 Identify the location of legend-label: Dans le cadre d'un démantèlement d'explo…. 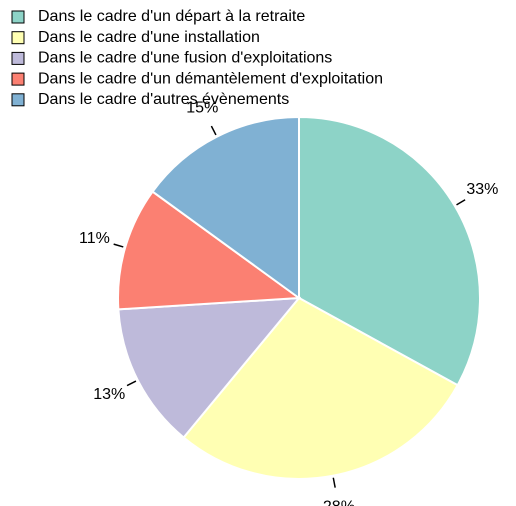
(210, 78).